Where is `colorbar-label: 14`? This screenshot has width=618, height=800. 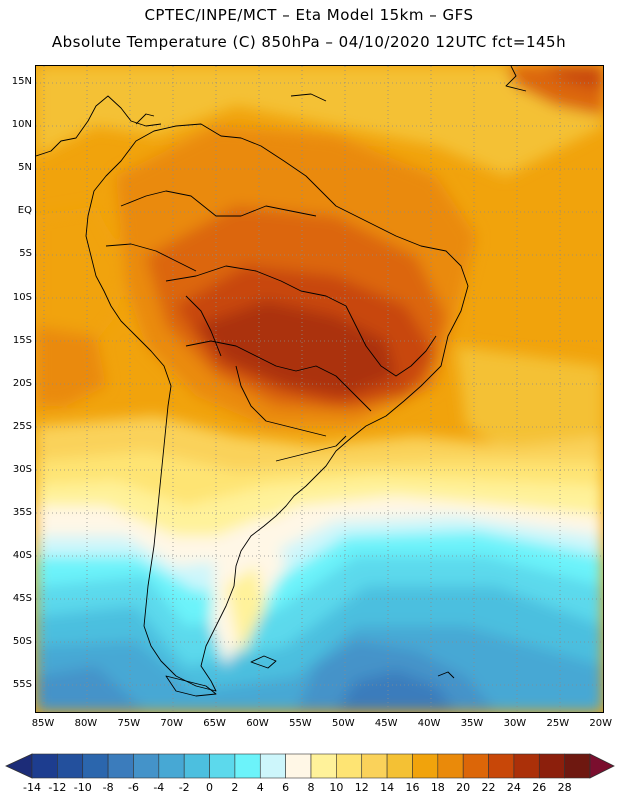
colorbar-label: 14 is located at coordinates (387, 787).